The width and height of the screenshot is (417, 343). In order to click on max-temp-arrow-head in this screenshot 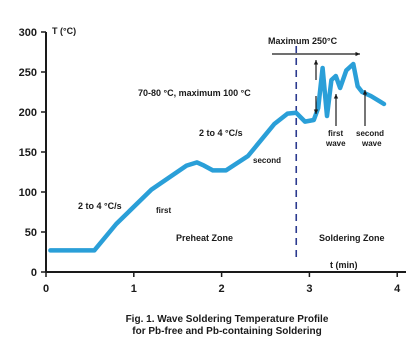, I will do `click(357, 54)`.